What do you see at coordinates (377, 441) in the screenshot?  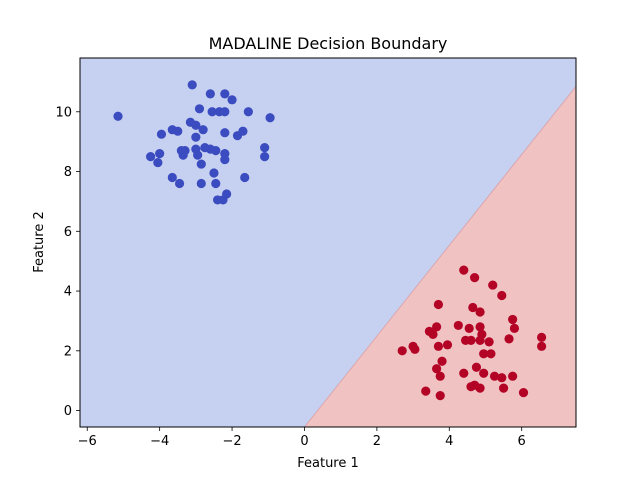 I see `x-tick-label: 2` at bounding box center [377, 441].